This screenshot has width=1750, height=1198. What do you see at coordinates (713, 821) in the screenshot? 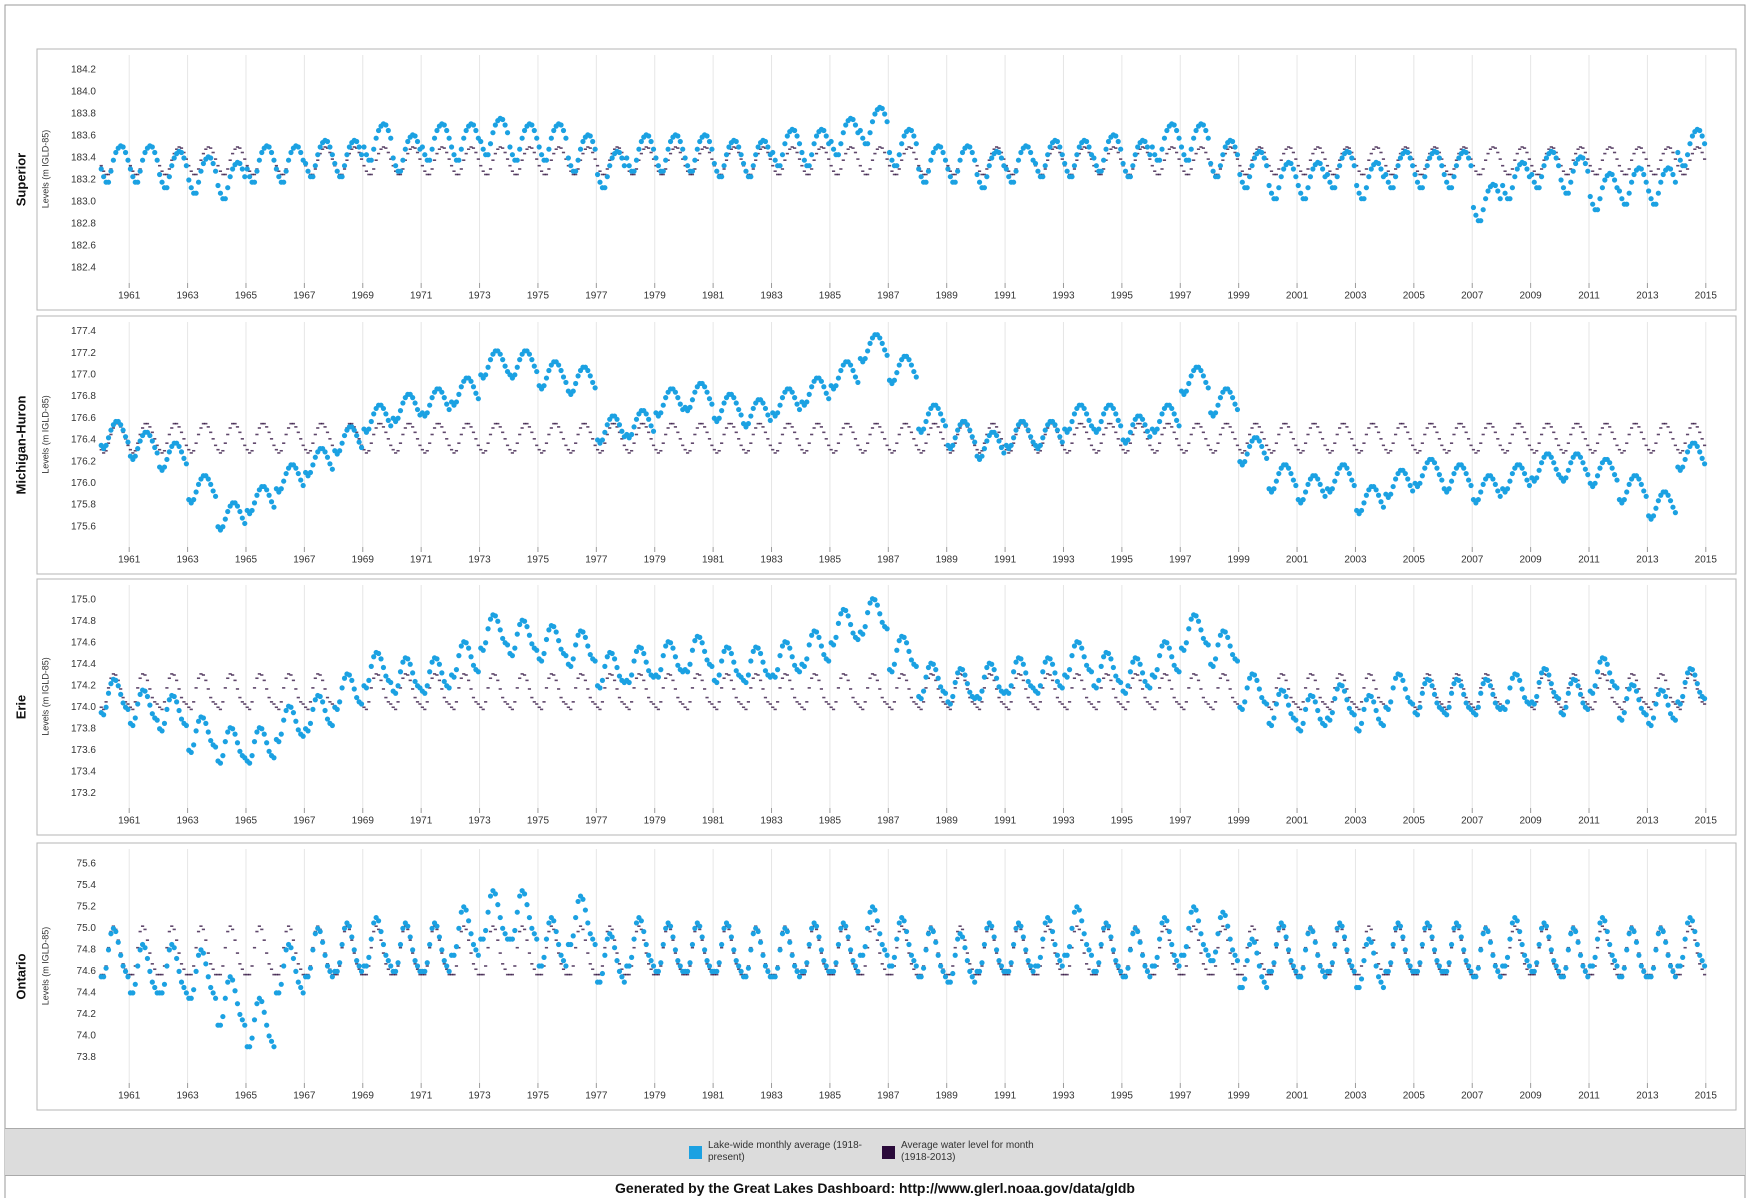
I see `x-tick-label: 1981` at bounding box center [713, 821].